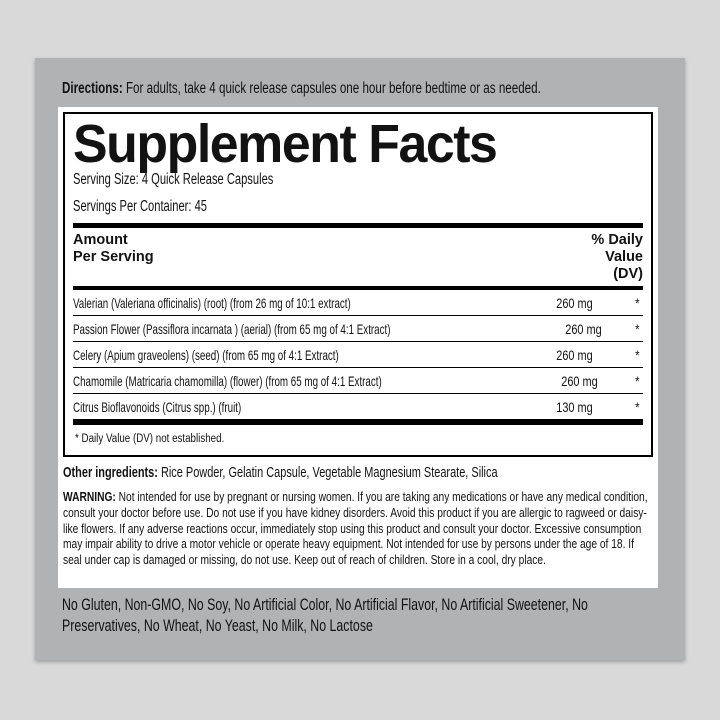 The image size is (720, 720). What do you see at coordinates (140, 206) in the screenshot?
I see `servings-per-container-text: Servings Per Container: 45` at bounding box center [140, 206].